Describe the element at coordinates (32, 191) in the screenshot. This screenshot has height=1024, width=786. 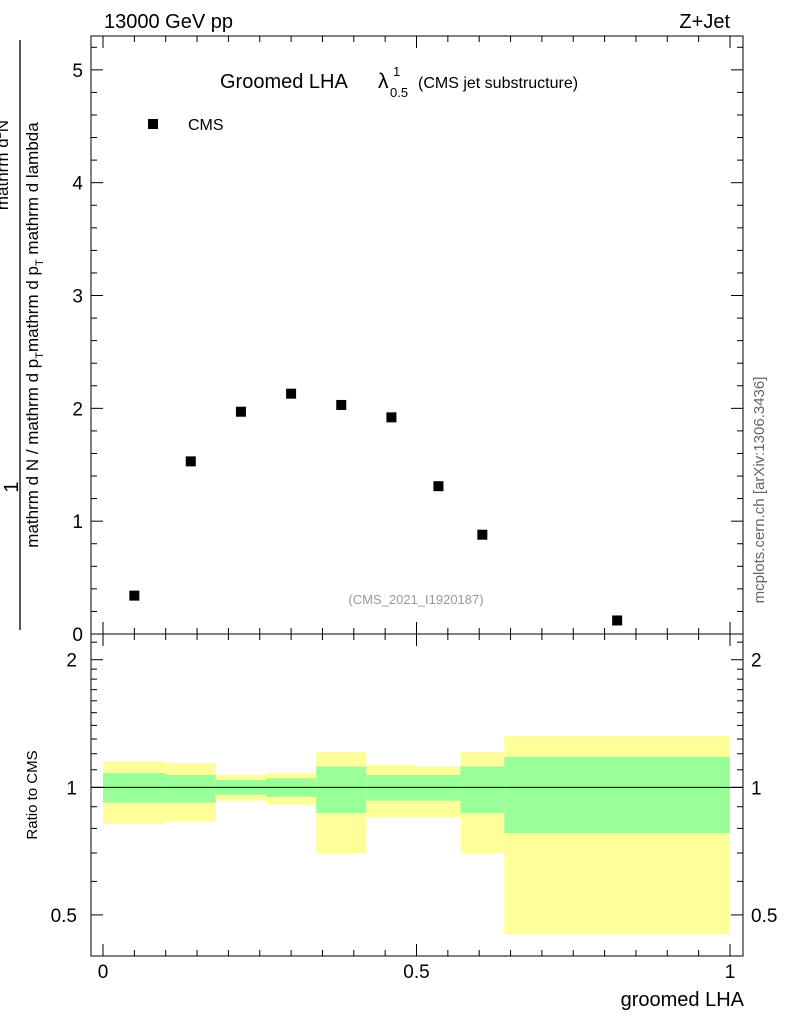
I see `y-label-den-part3: mathrm d lambda` at that location.